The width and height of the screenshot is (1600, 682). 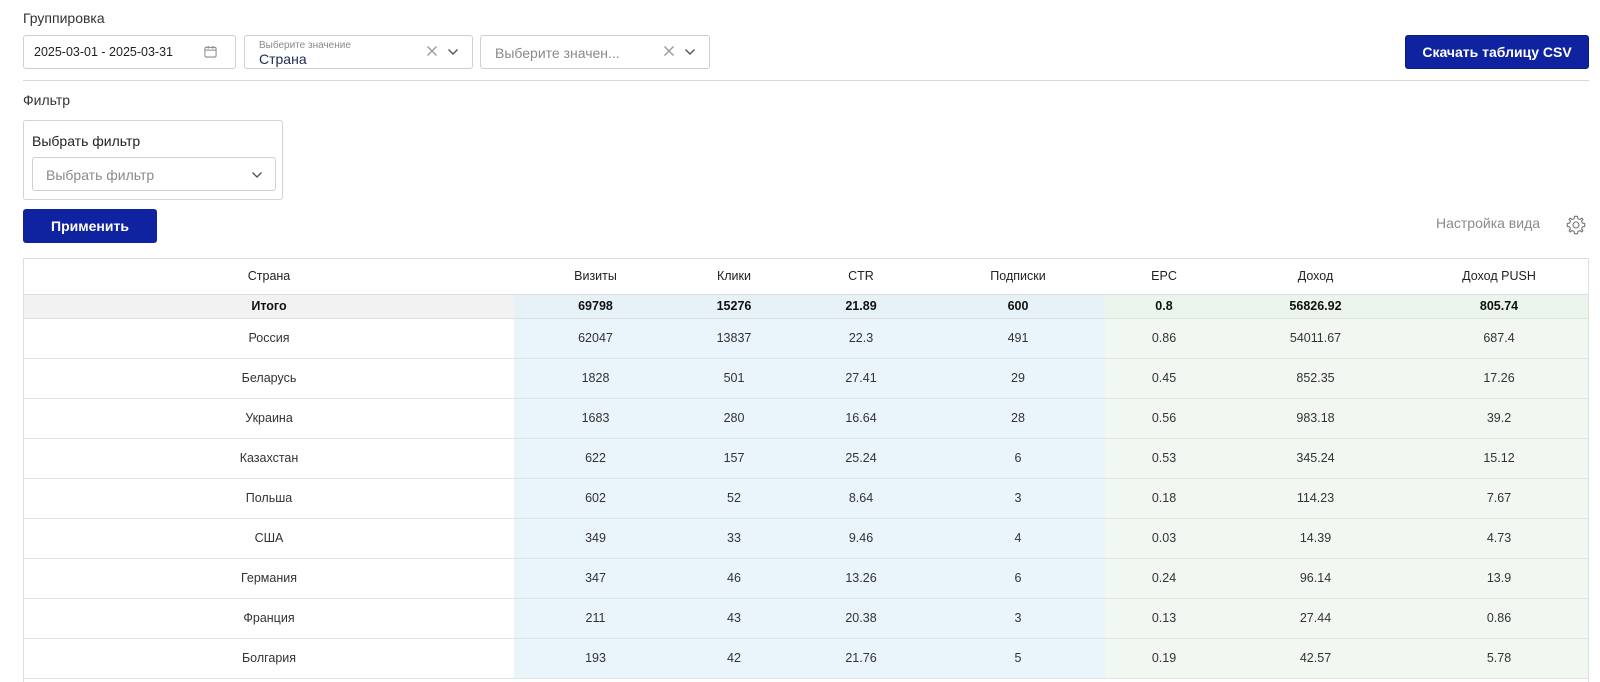 What do you see at coordinates (734, 418) in the screenshot?
I see `table-cell: 280` at bounding box center [734, 418].